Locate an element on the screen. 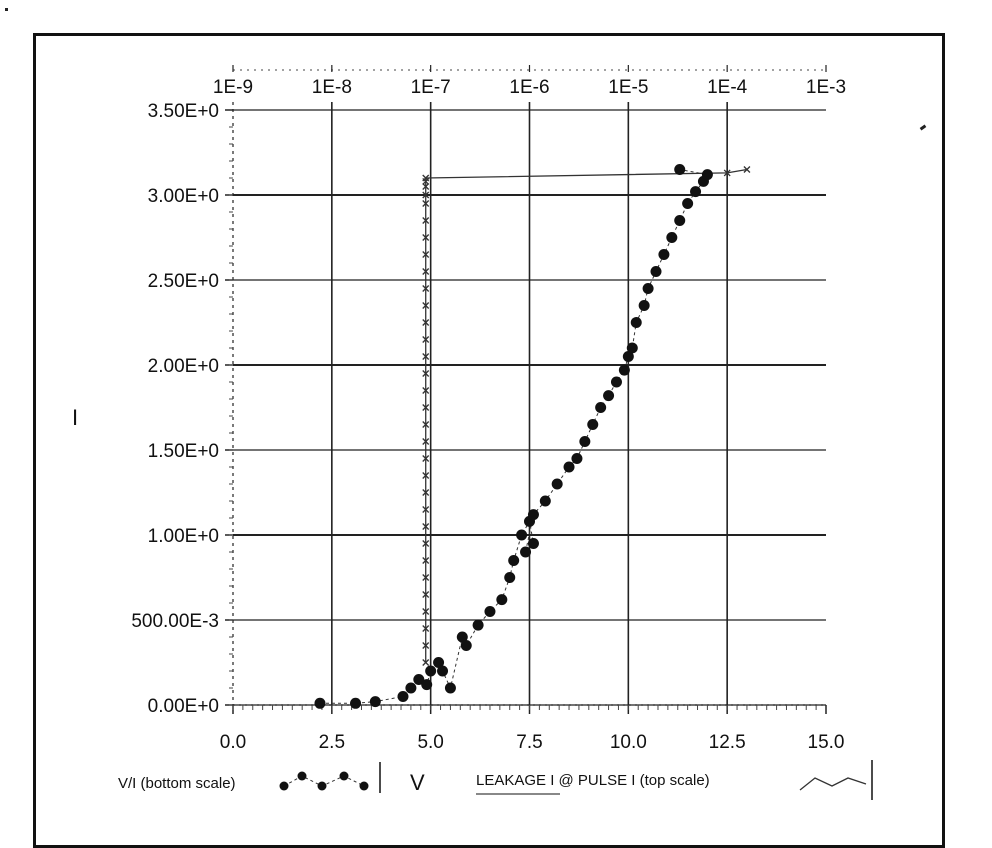 Image resolution: width=992 pixels, height=848 pixels. y-tick-label: 1.00E+0 is located at coordinates (183, 536).